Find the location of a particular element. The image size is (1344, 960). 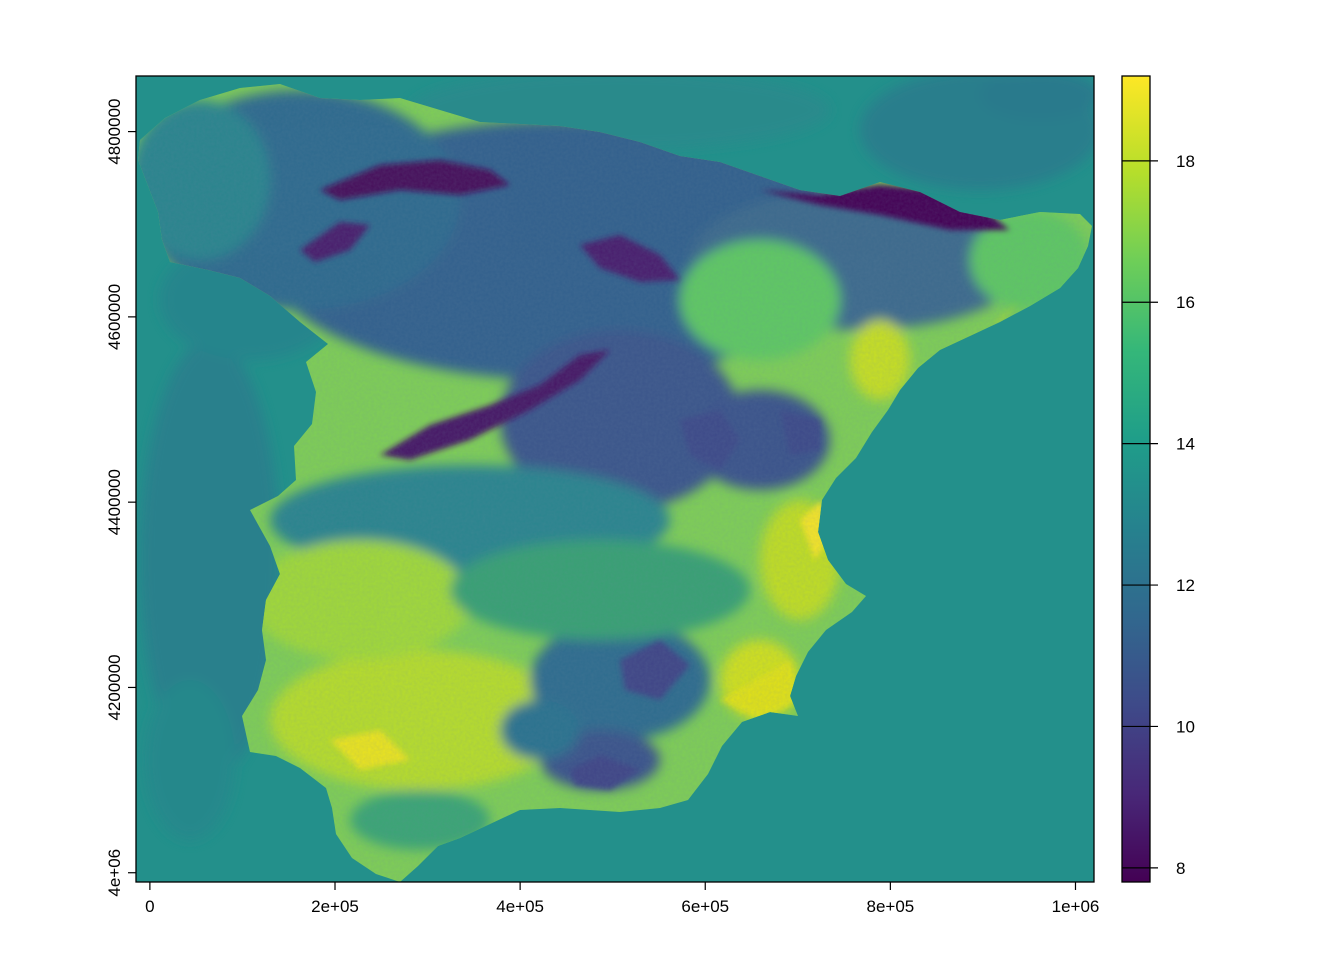

colorbar-tick-label: 8 is located at coordinates (1180, 868).